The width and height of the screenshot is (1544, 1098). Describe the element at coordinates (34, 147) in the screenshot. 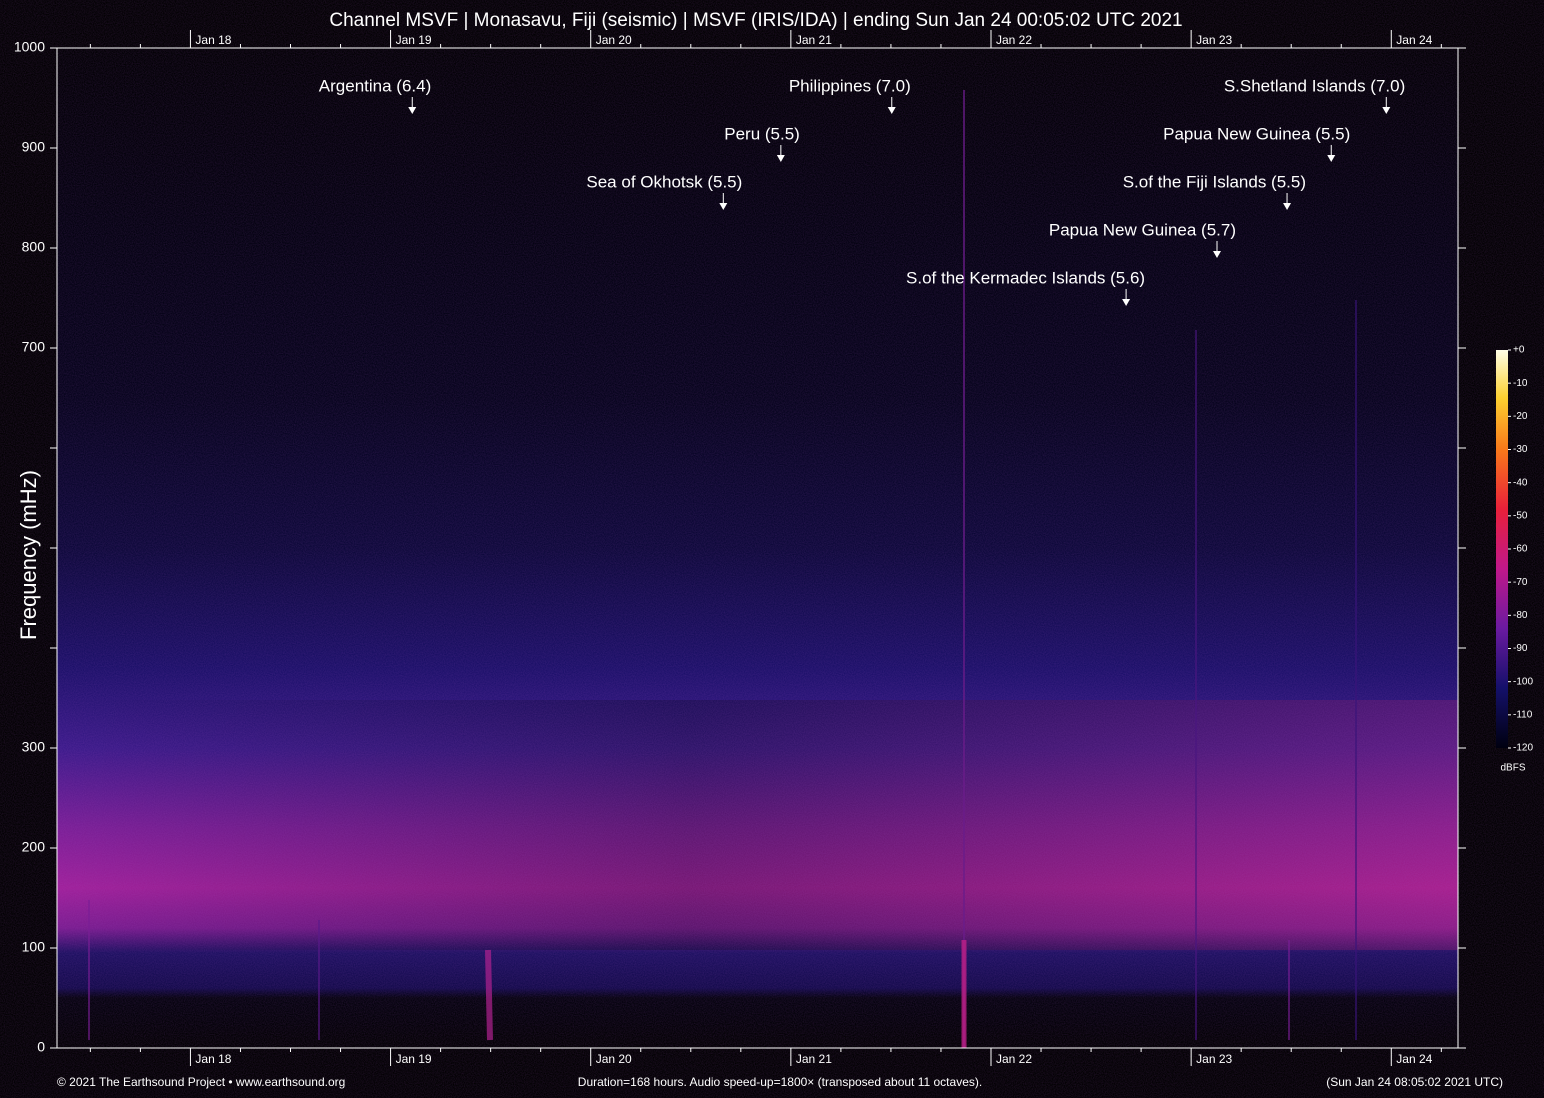

I see `y-tick-label: 900` at that location.